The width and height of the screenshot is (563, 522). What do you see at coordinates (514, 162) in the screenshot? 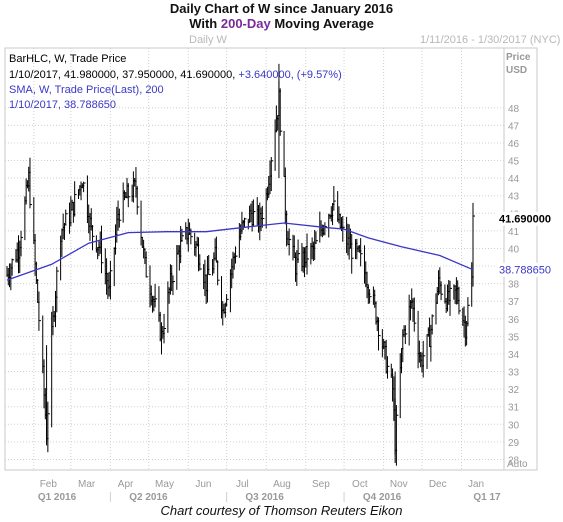
I see `y-tick-label: 45` at bounding box center [514, 162].